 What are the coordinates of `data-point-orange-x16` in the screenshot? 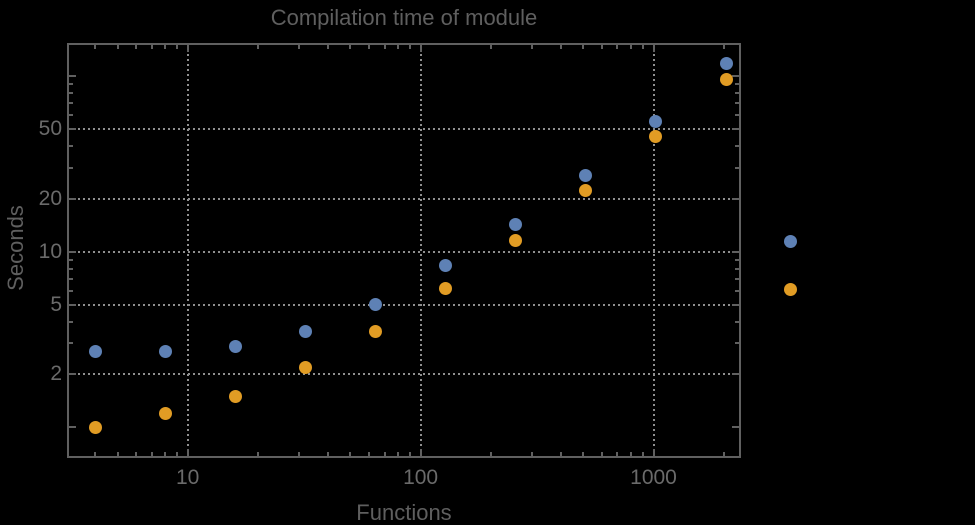 It's located at (235, 396).